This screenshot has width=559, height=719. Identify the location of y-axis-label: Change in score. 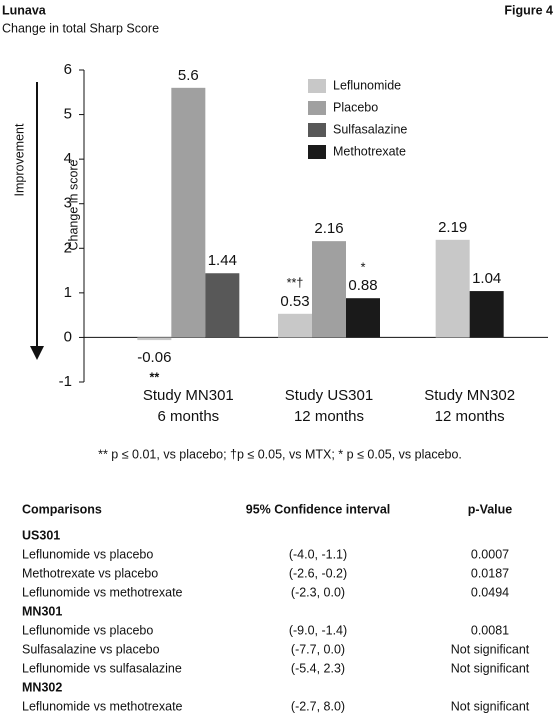
(73, 204).